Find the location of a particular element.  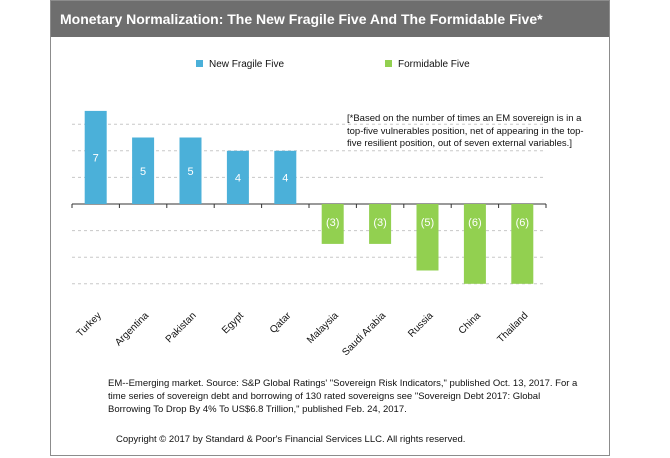

category-label: Thailand is located at coordinates (513, 327).